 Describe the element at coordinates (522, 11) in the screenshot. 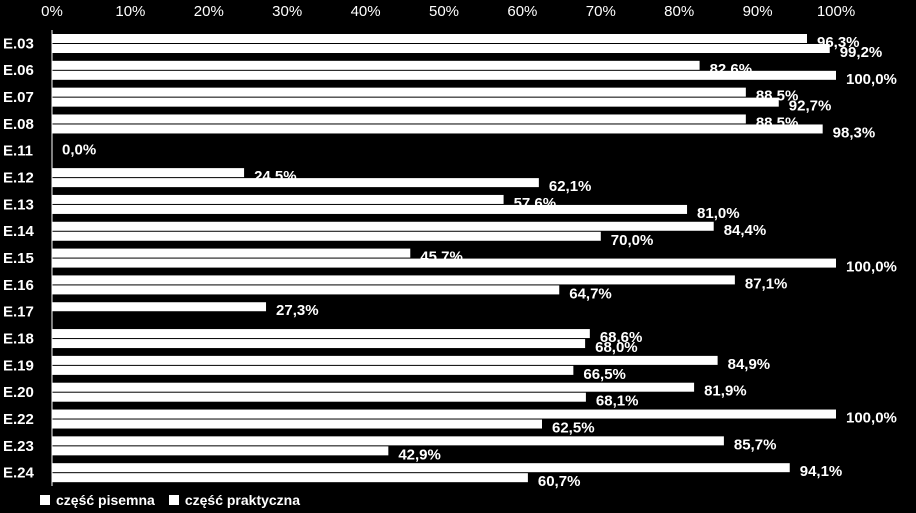

I see `x-tick-label: 60%` at that location.